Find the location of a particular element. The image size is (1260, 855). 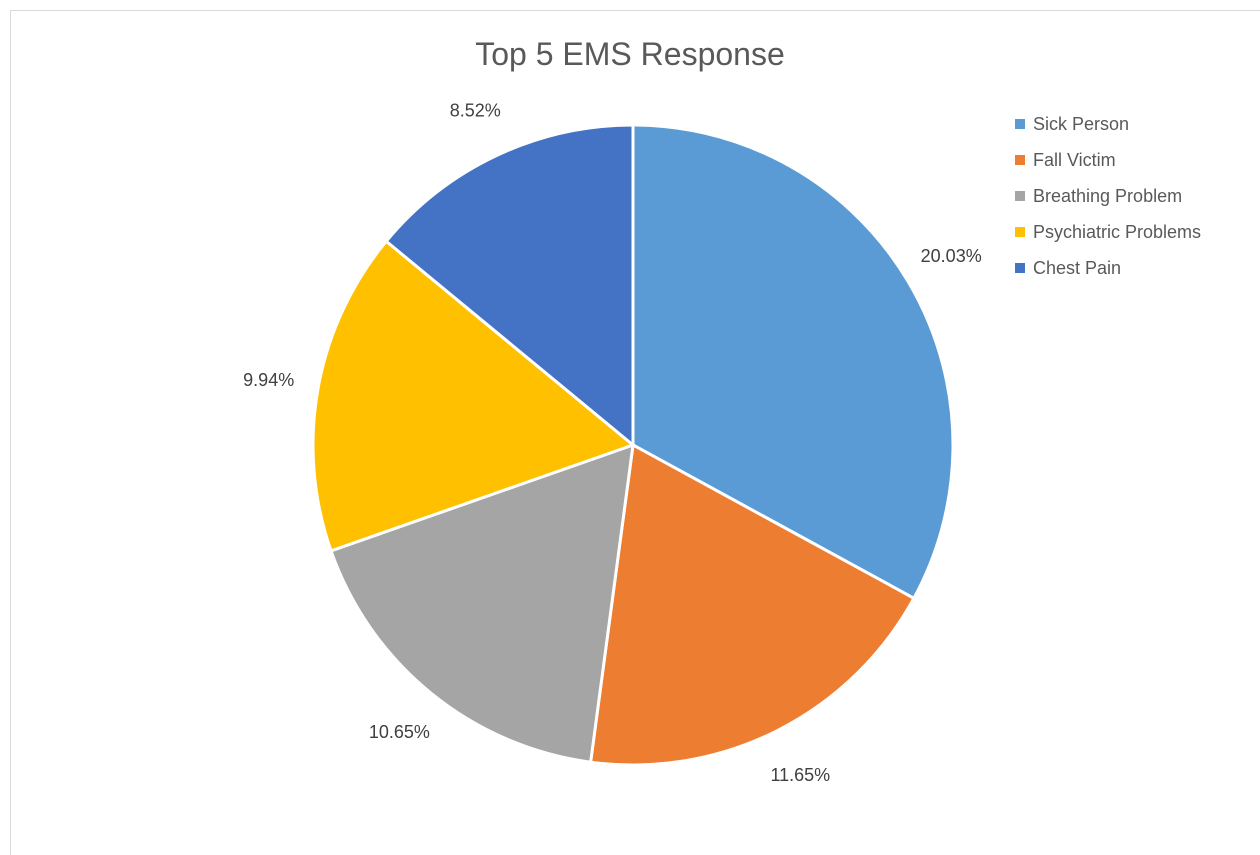

data-label-sick-person: 20.03% is located at coordinates (951, 256).